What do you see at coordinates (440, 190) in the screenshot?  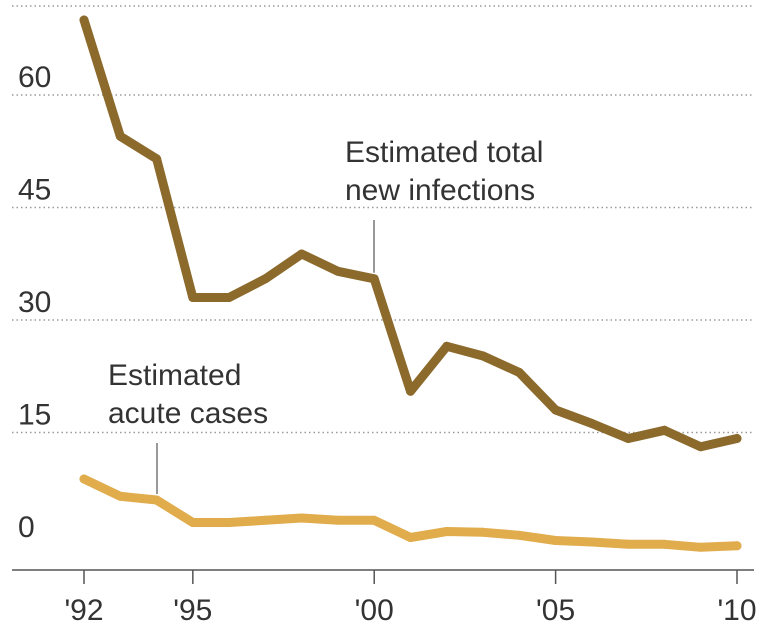 I see `series-annotation-label: new infections` at bounding box center [440, 190].